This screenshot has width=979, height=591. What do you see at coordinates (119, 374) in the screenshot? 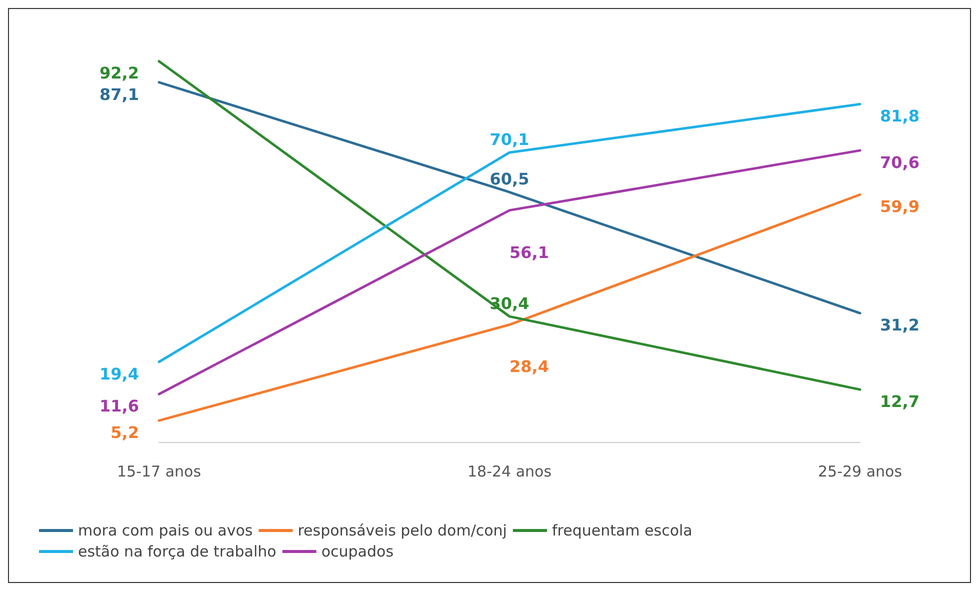
I see `data-label: 19,4` at bounding box center [119, 374].